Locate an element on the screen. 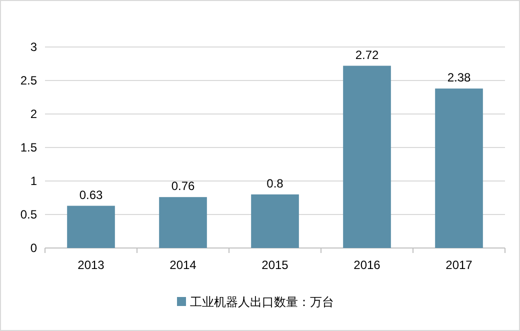 This screenshot has width=520, height=331. x-tick-label: 2014 is located at coordinates (183, 265).